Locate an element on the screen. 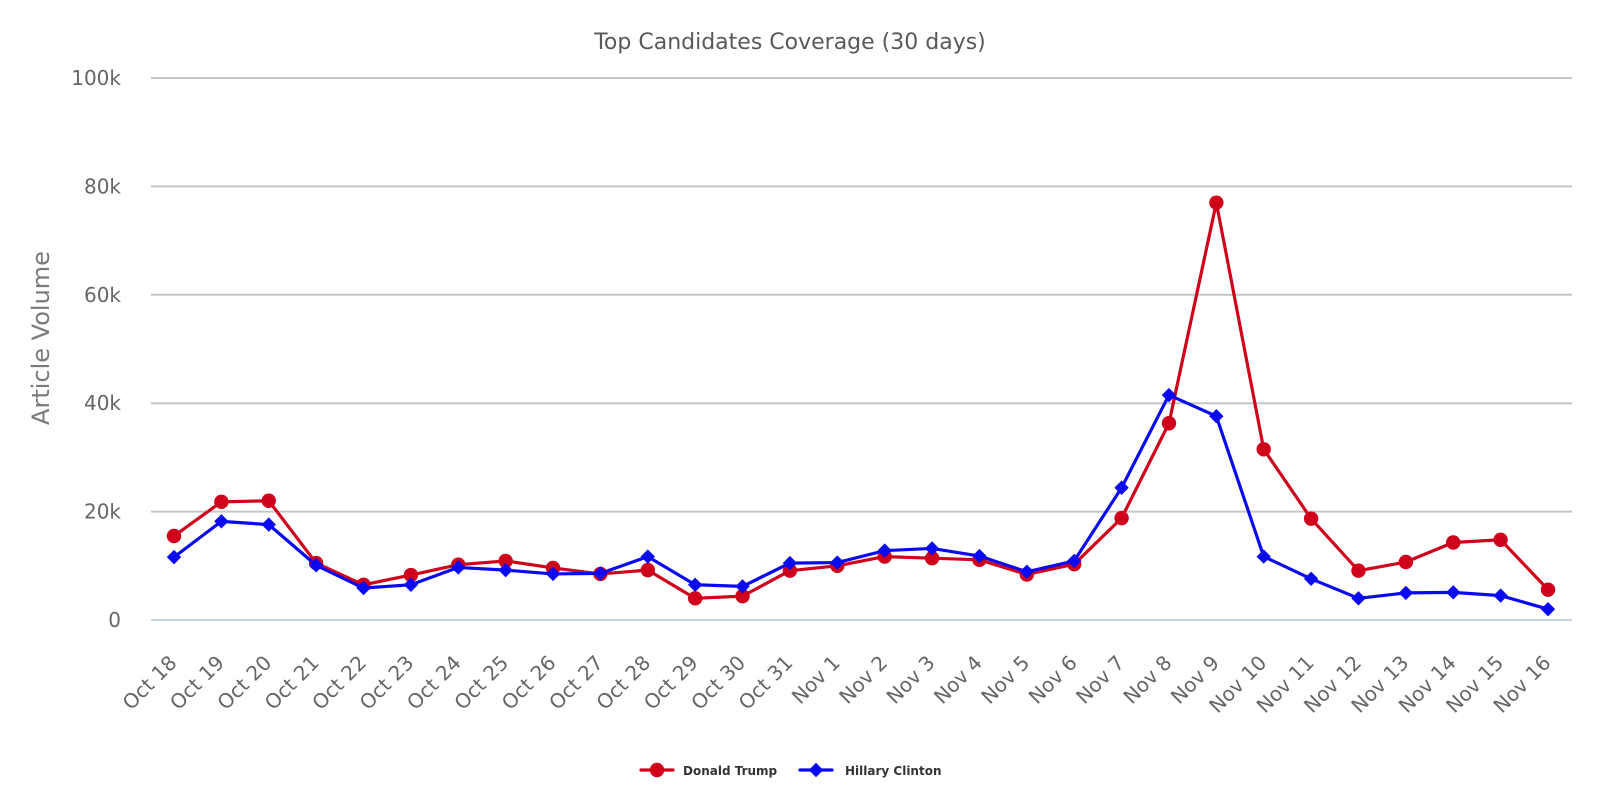 This screenshot has width=1600, height=800. y-tick-label: 100k is located at coordinates (96, 78).